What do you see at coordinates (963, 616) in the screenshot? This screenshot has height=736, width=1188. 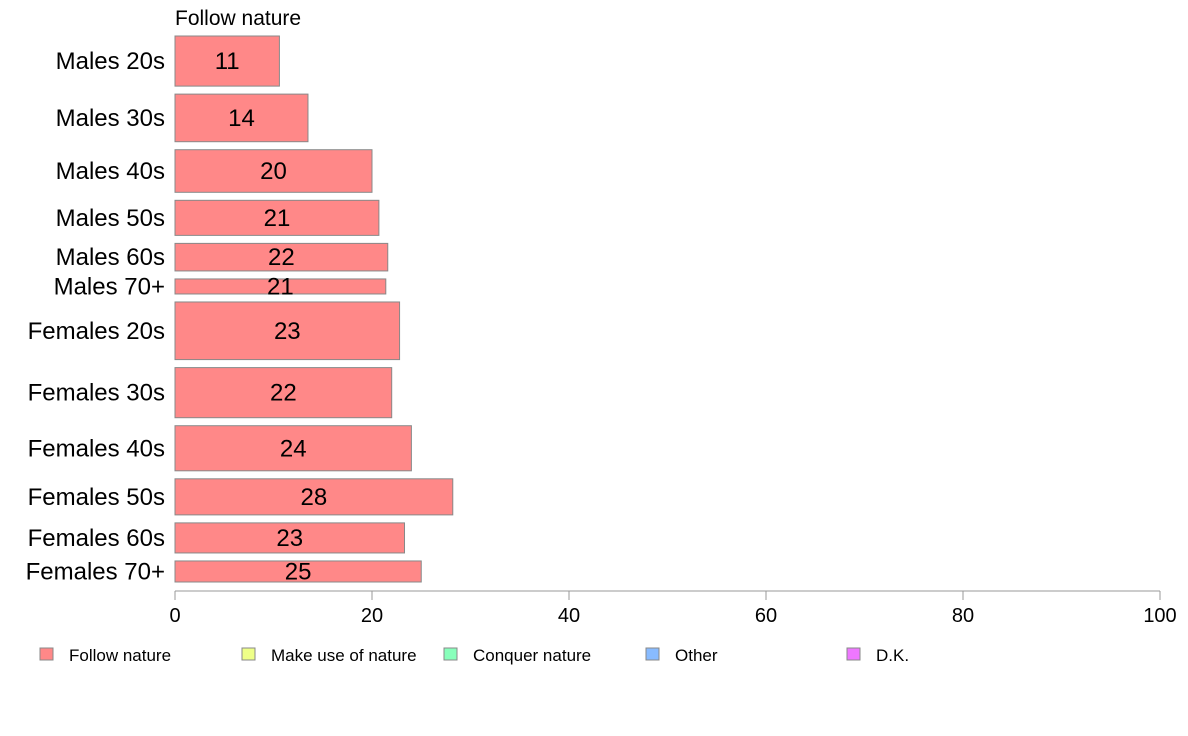 I see `x-tick-label: 80` at bounding box center [963, 616].